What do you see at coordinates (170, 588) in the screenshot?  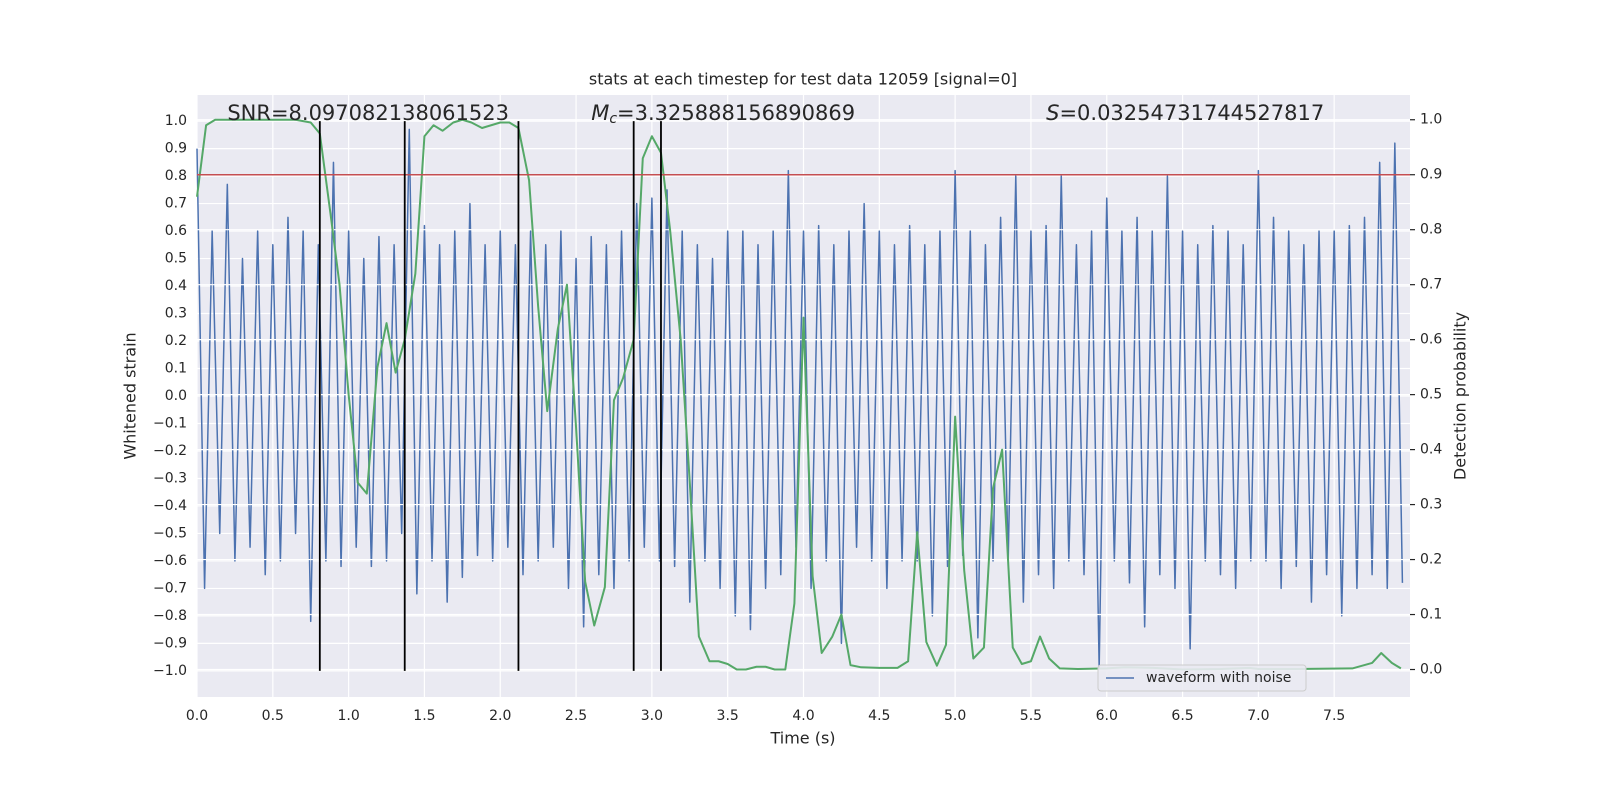 I see `y-tick-label: −0.7` at bounding box center [170, 588].